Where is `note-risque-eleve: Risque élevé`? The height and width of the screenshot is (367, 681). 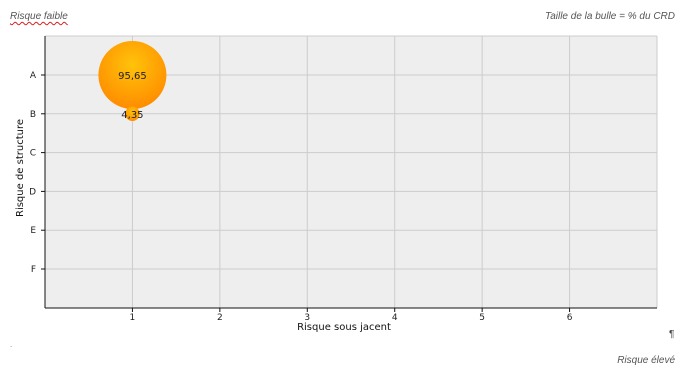 note-risque-eleve: Risque élevé is located at coordinates (646, 360).